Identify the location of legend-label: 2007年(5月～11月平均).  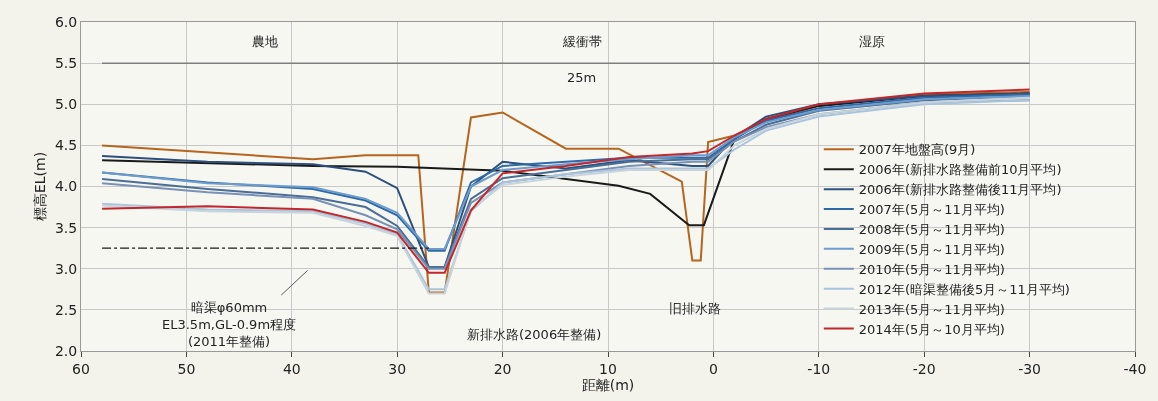
(931, 210).